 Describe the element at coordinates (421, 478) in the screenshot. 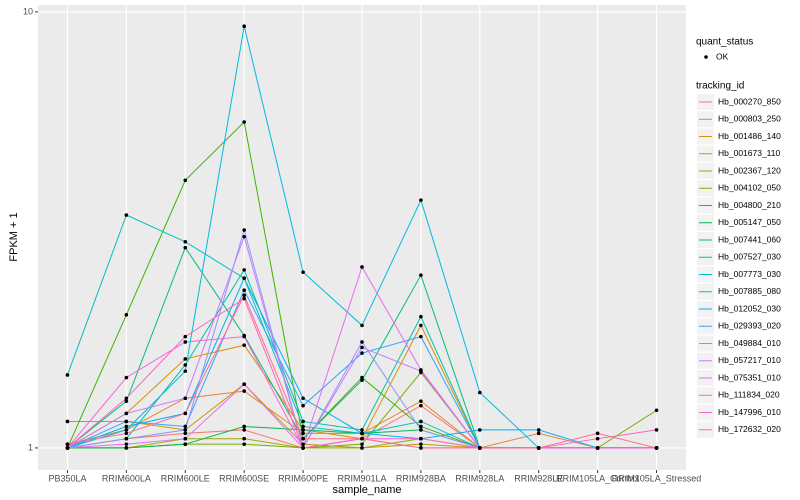

I see `x-tick-label: RRIM928BA` at that location.